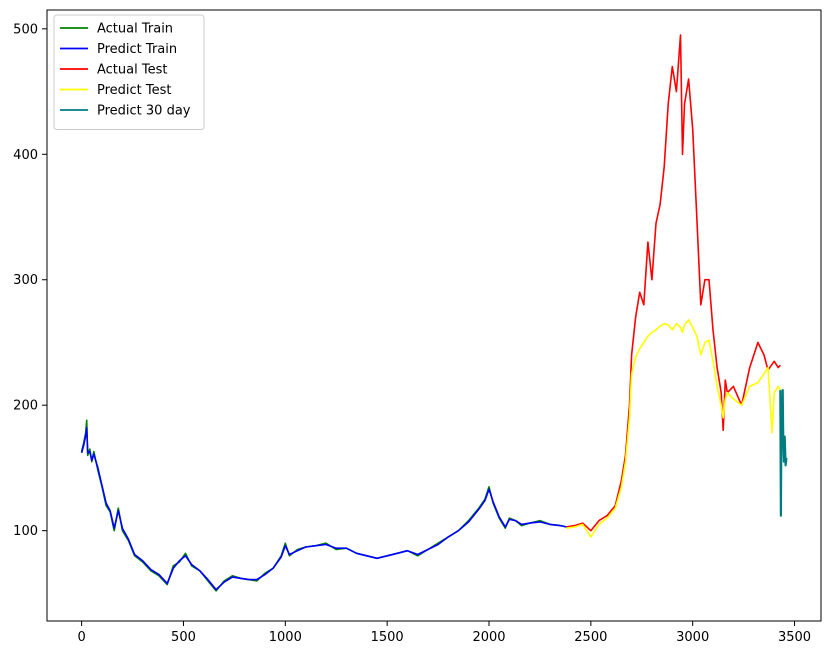 The image size is (831, 659). What do you see at coordinates (794, 637) in the screenshot?
I see `x-tick-label: 3500` at bounding box center [794, 637].